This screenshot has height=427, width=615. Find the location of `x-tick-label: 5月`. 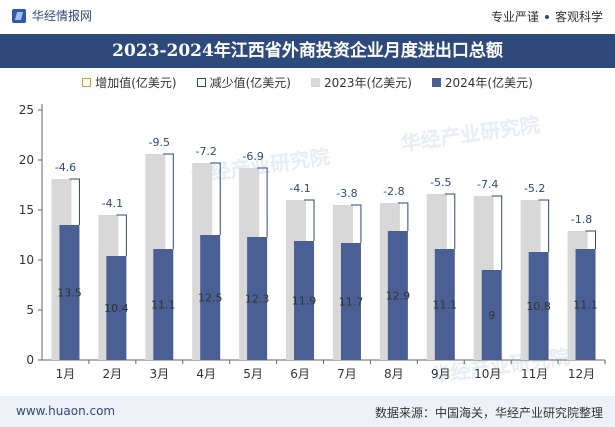

x-tick-label: 5月 is located at coordinates (253, 374).